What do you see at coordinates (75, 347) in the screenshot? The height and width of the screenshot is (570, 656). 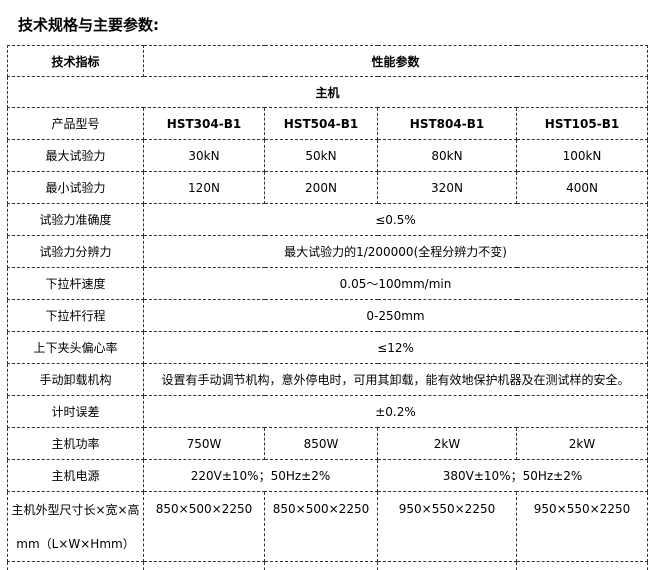 I see `row-label: 上下夹头偏心率` at bounding box center [75, 347].